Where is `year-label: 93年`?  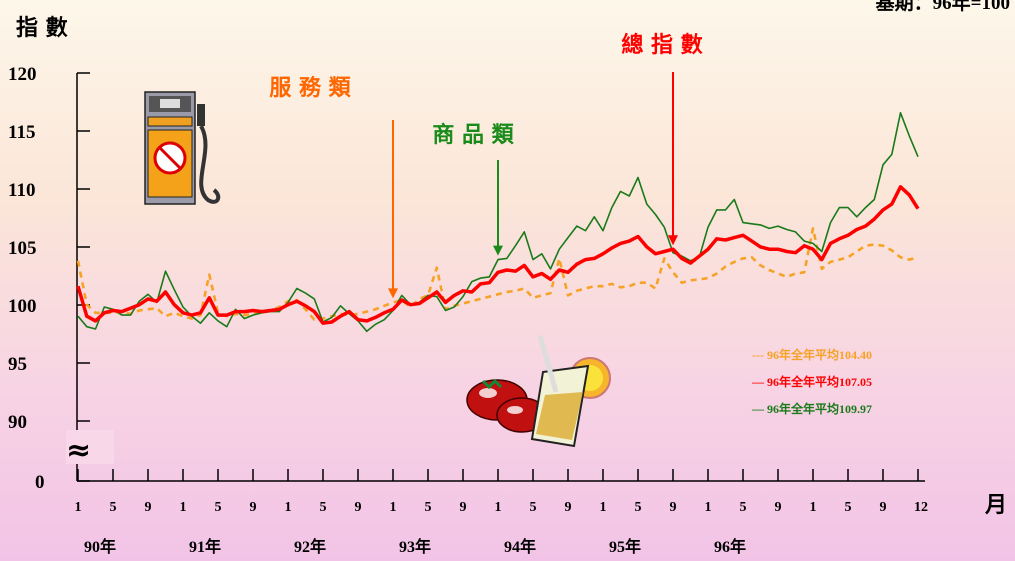
year-label: 93年 is located at coordinates (415, 546).